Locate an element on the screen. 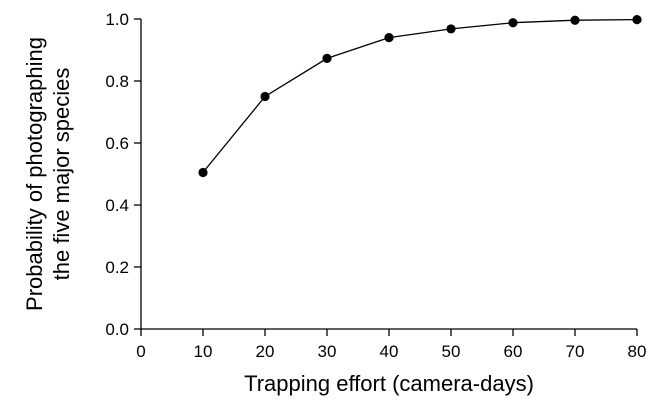 The height and width of the screenshot is (402, 661). y-axis-title-line-2: the five major species is located at coordinates (61, 174).